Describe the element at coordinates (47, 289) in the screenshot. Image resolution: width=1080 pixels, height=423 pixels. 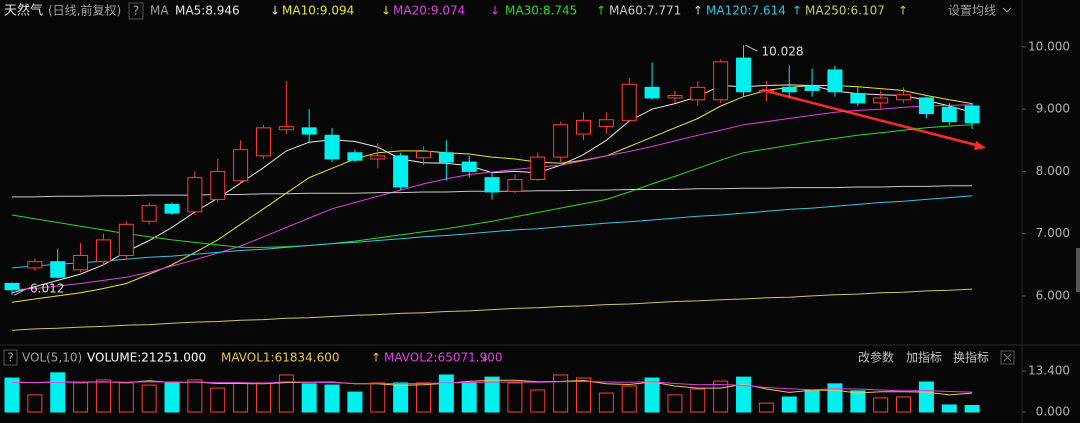
I see `low-annotation: 6.012` at that location.